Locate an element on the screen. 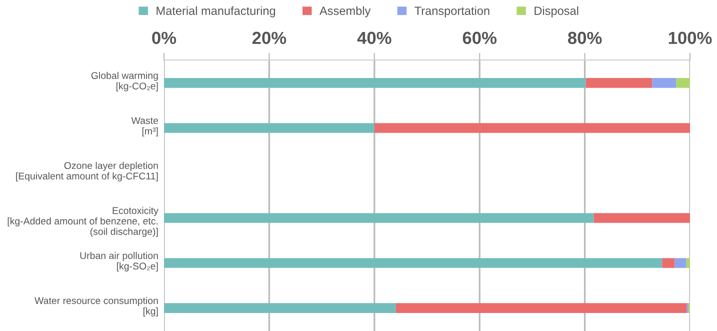 The image size is (717, 331). x-tick-label: 20% is located at coordinates (269, 38).